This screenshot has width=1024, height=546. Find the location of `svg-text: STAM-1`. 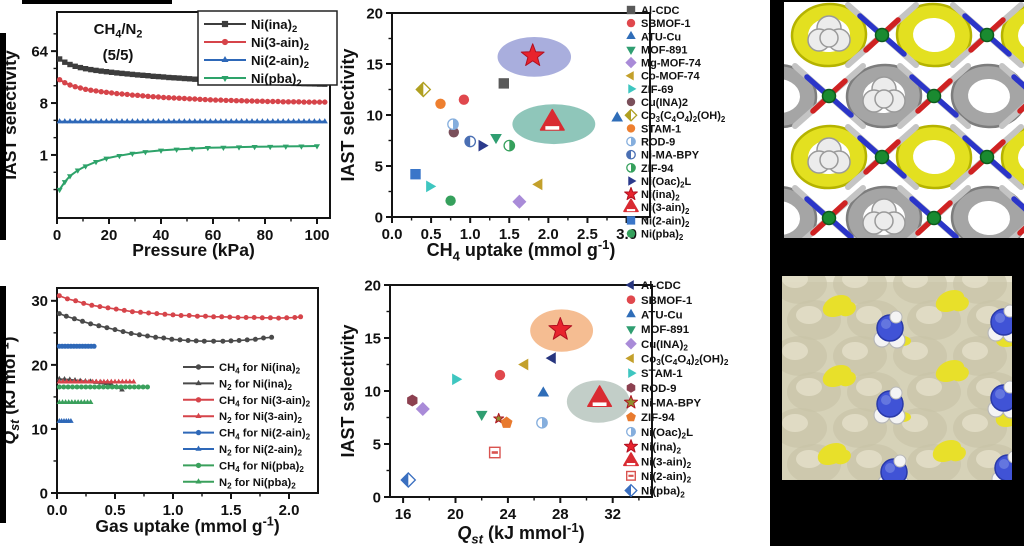

svg-text: STAM-1 is located at coordinates (662, 374).